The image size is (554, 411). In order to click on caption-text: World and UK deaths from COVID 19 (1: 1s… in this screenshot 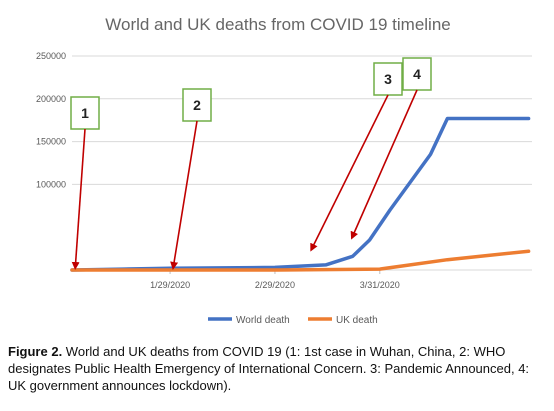, I will do `click(269, 368)`.